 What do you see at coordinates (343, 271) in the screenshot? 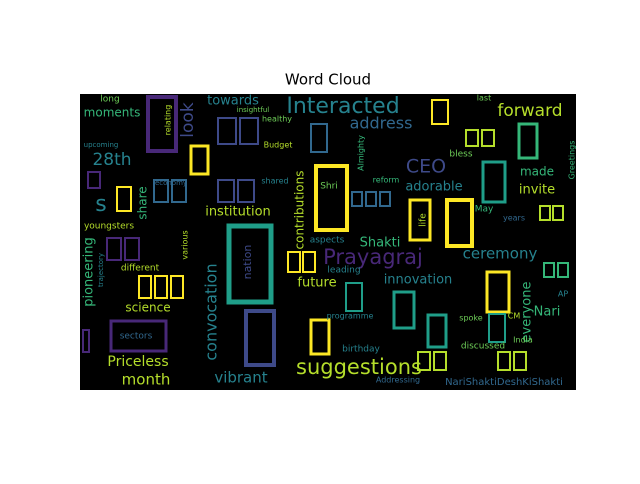
I see `word: leading` at bounding box center [343, 271].